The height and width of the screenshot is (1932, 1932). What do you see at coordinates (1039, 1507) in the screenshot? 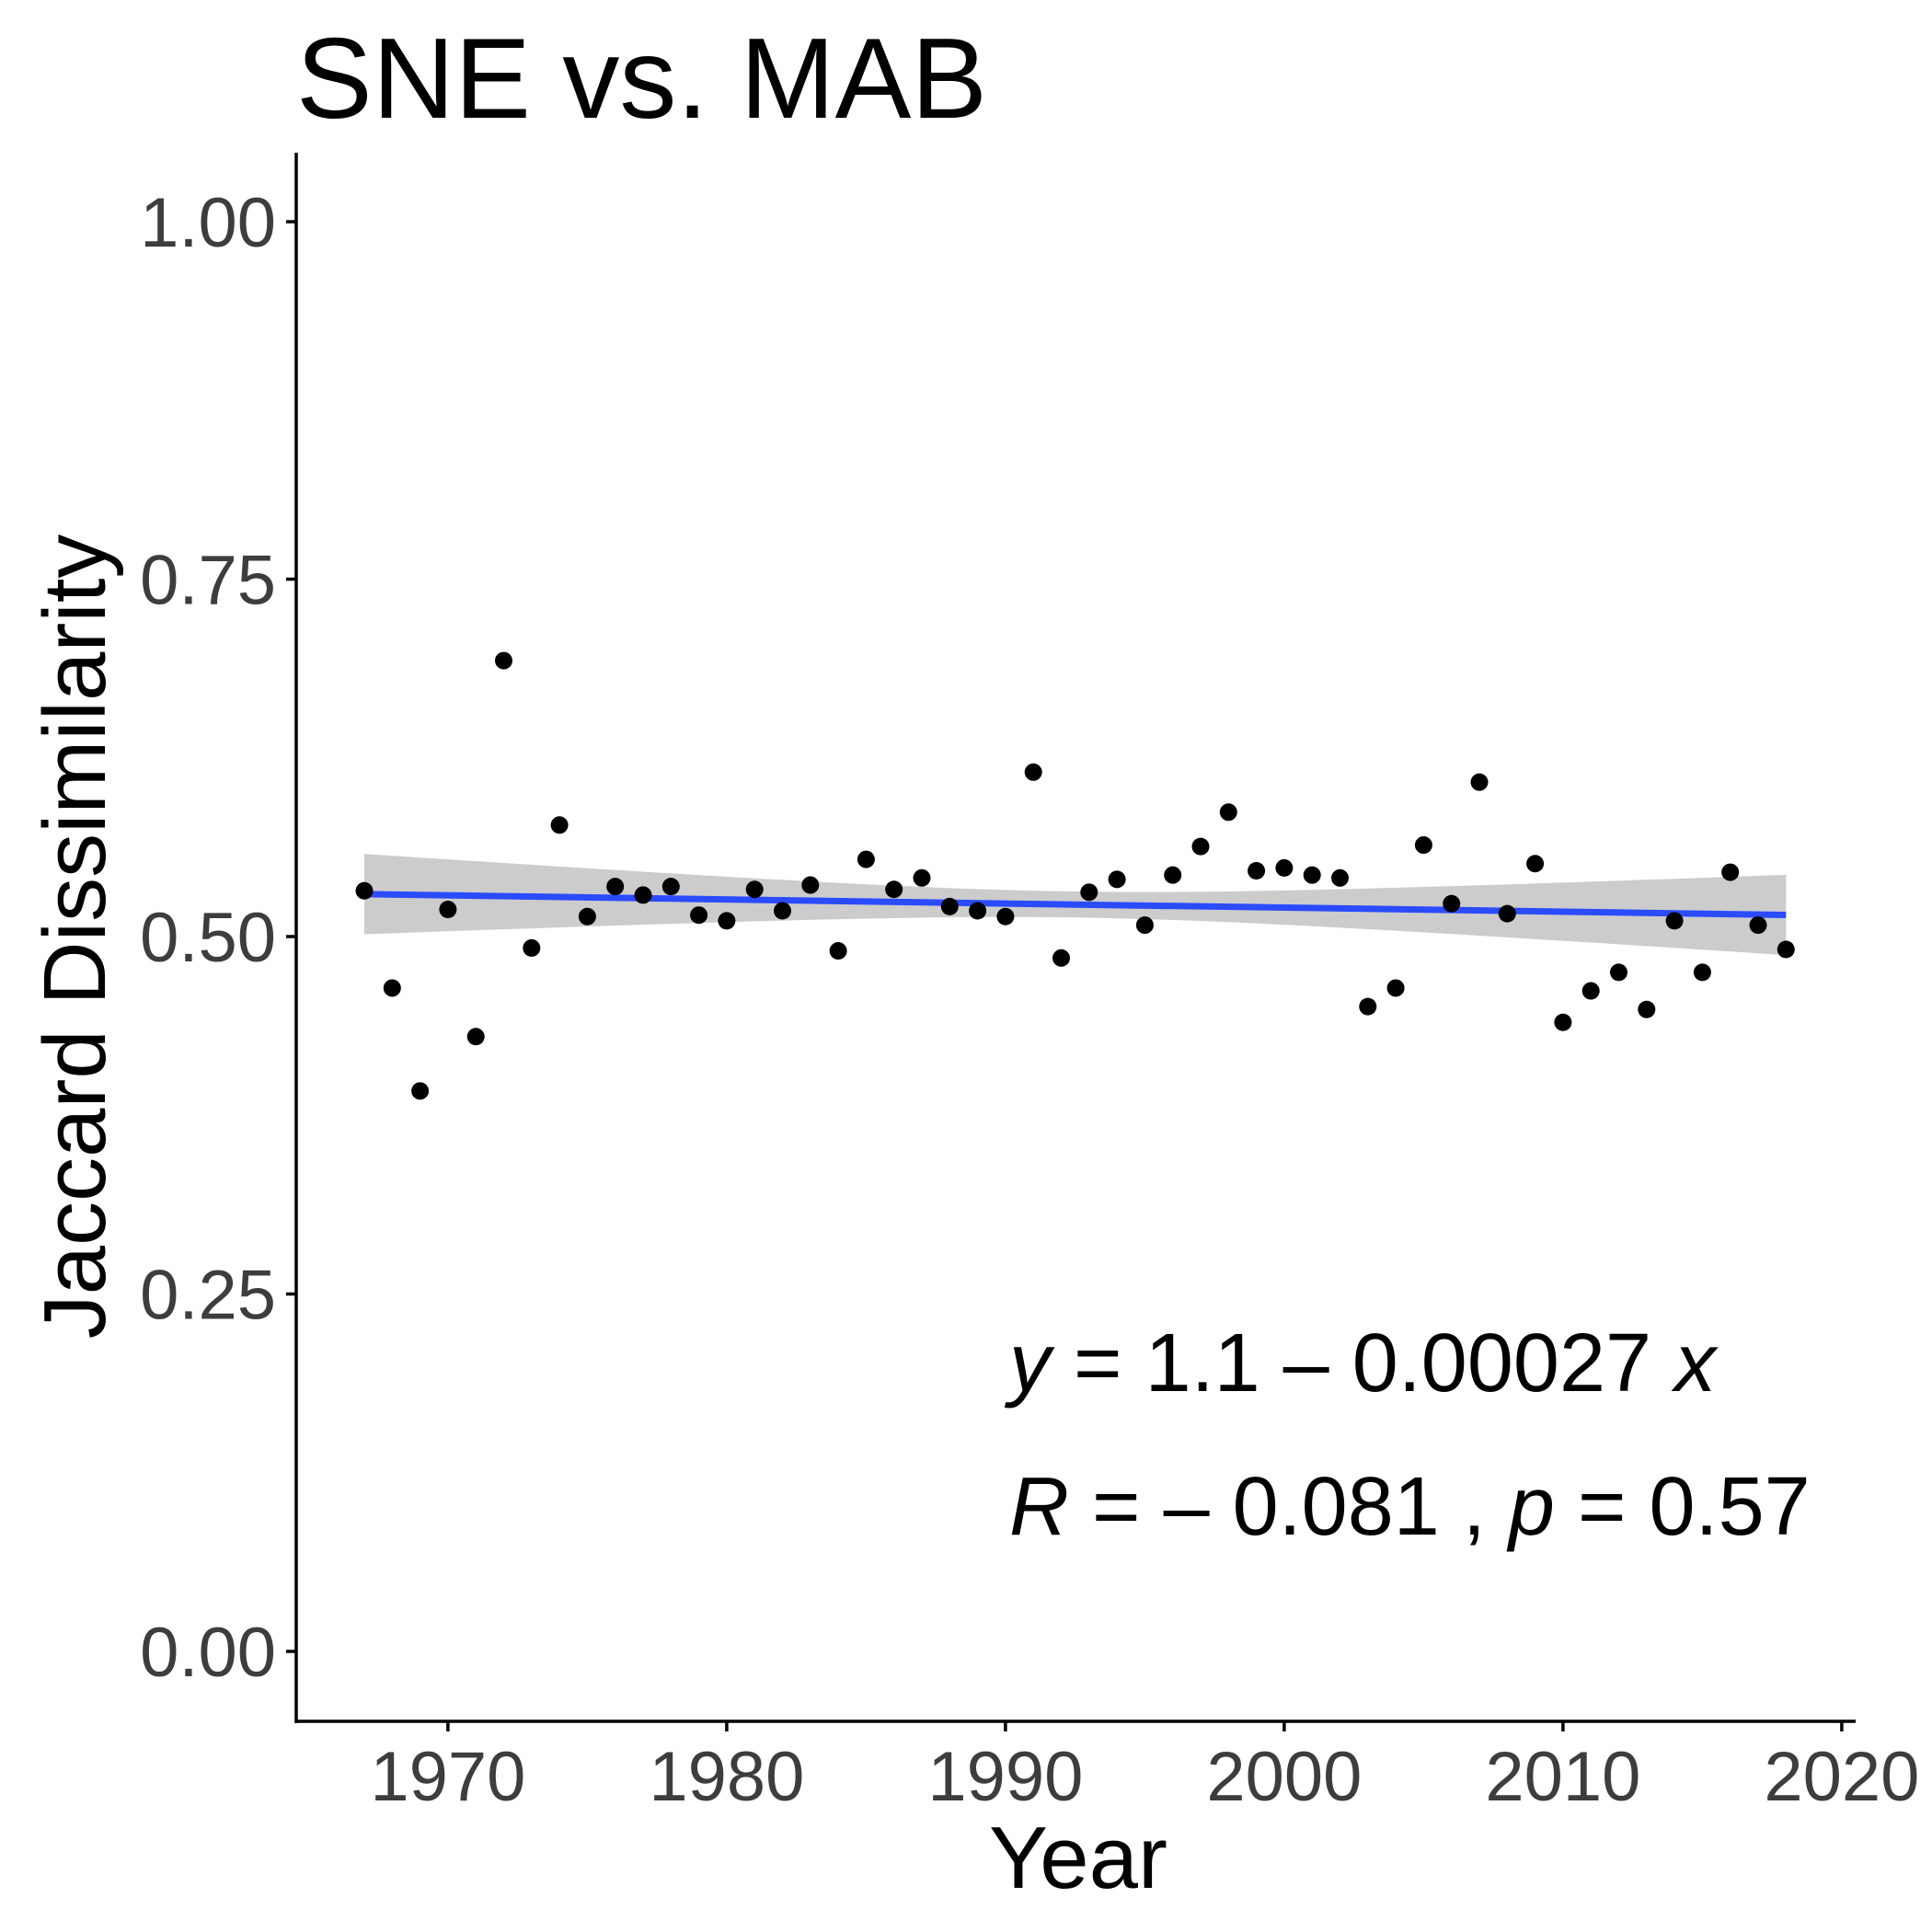
I see `stats-r-var: R` at bounding box center [1039, 1507].